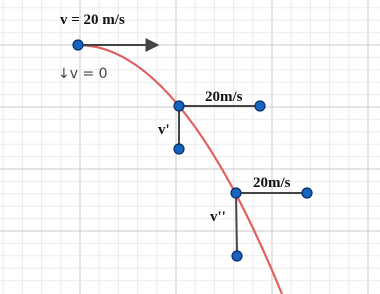 The image size is (380, 294). I want to click on label: v', so click(164, 130).